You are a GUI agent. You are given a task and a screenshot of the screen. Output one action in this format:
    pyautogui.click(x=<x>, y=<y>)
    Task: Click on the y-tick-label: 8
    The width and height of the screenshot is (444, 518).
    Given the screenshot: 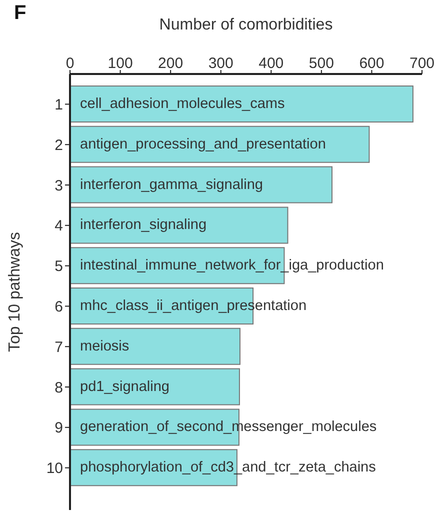 What is the action you would take?
    pyautogui.click(x=58, y=387)
    